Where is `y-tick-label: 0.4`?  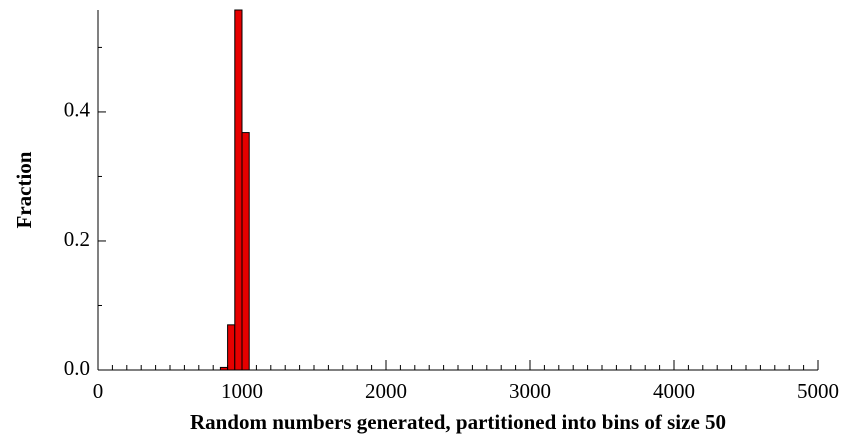 y-tick-label: 0.4 is located at coordinates (77, 110).